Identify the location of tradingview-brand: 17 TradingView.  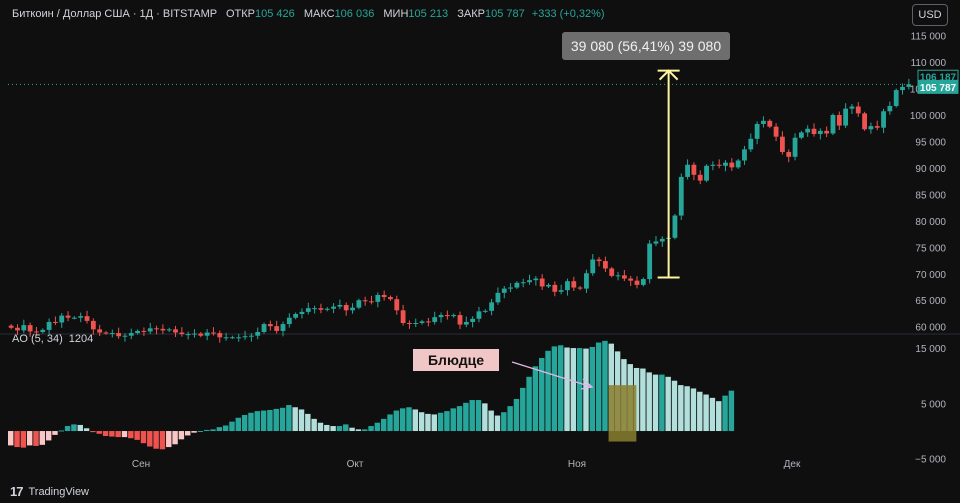
(49, 491).